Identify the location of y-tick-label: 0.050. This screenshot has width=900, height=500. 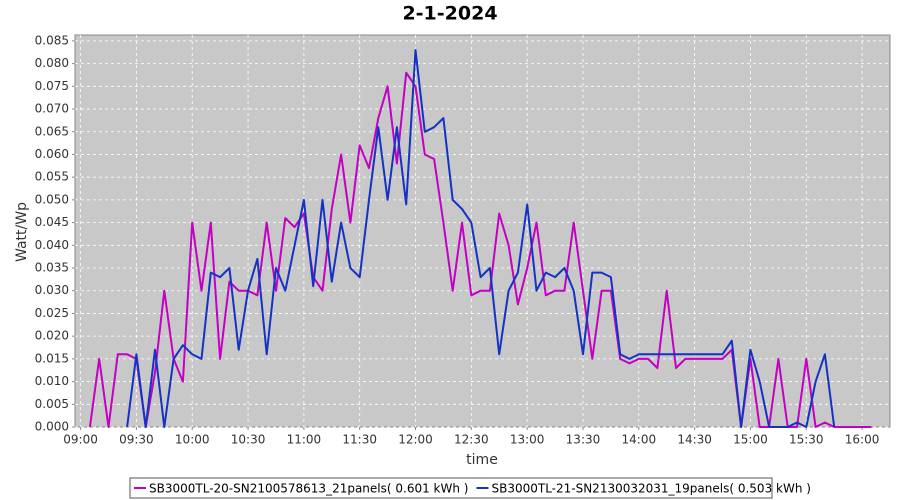
(52, 199).